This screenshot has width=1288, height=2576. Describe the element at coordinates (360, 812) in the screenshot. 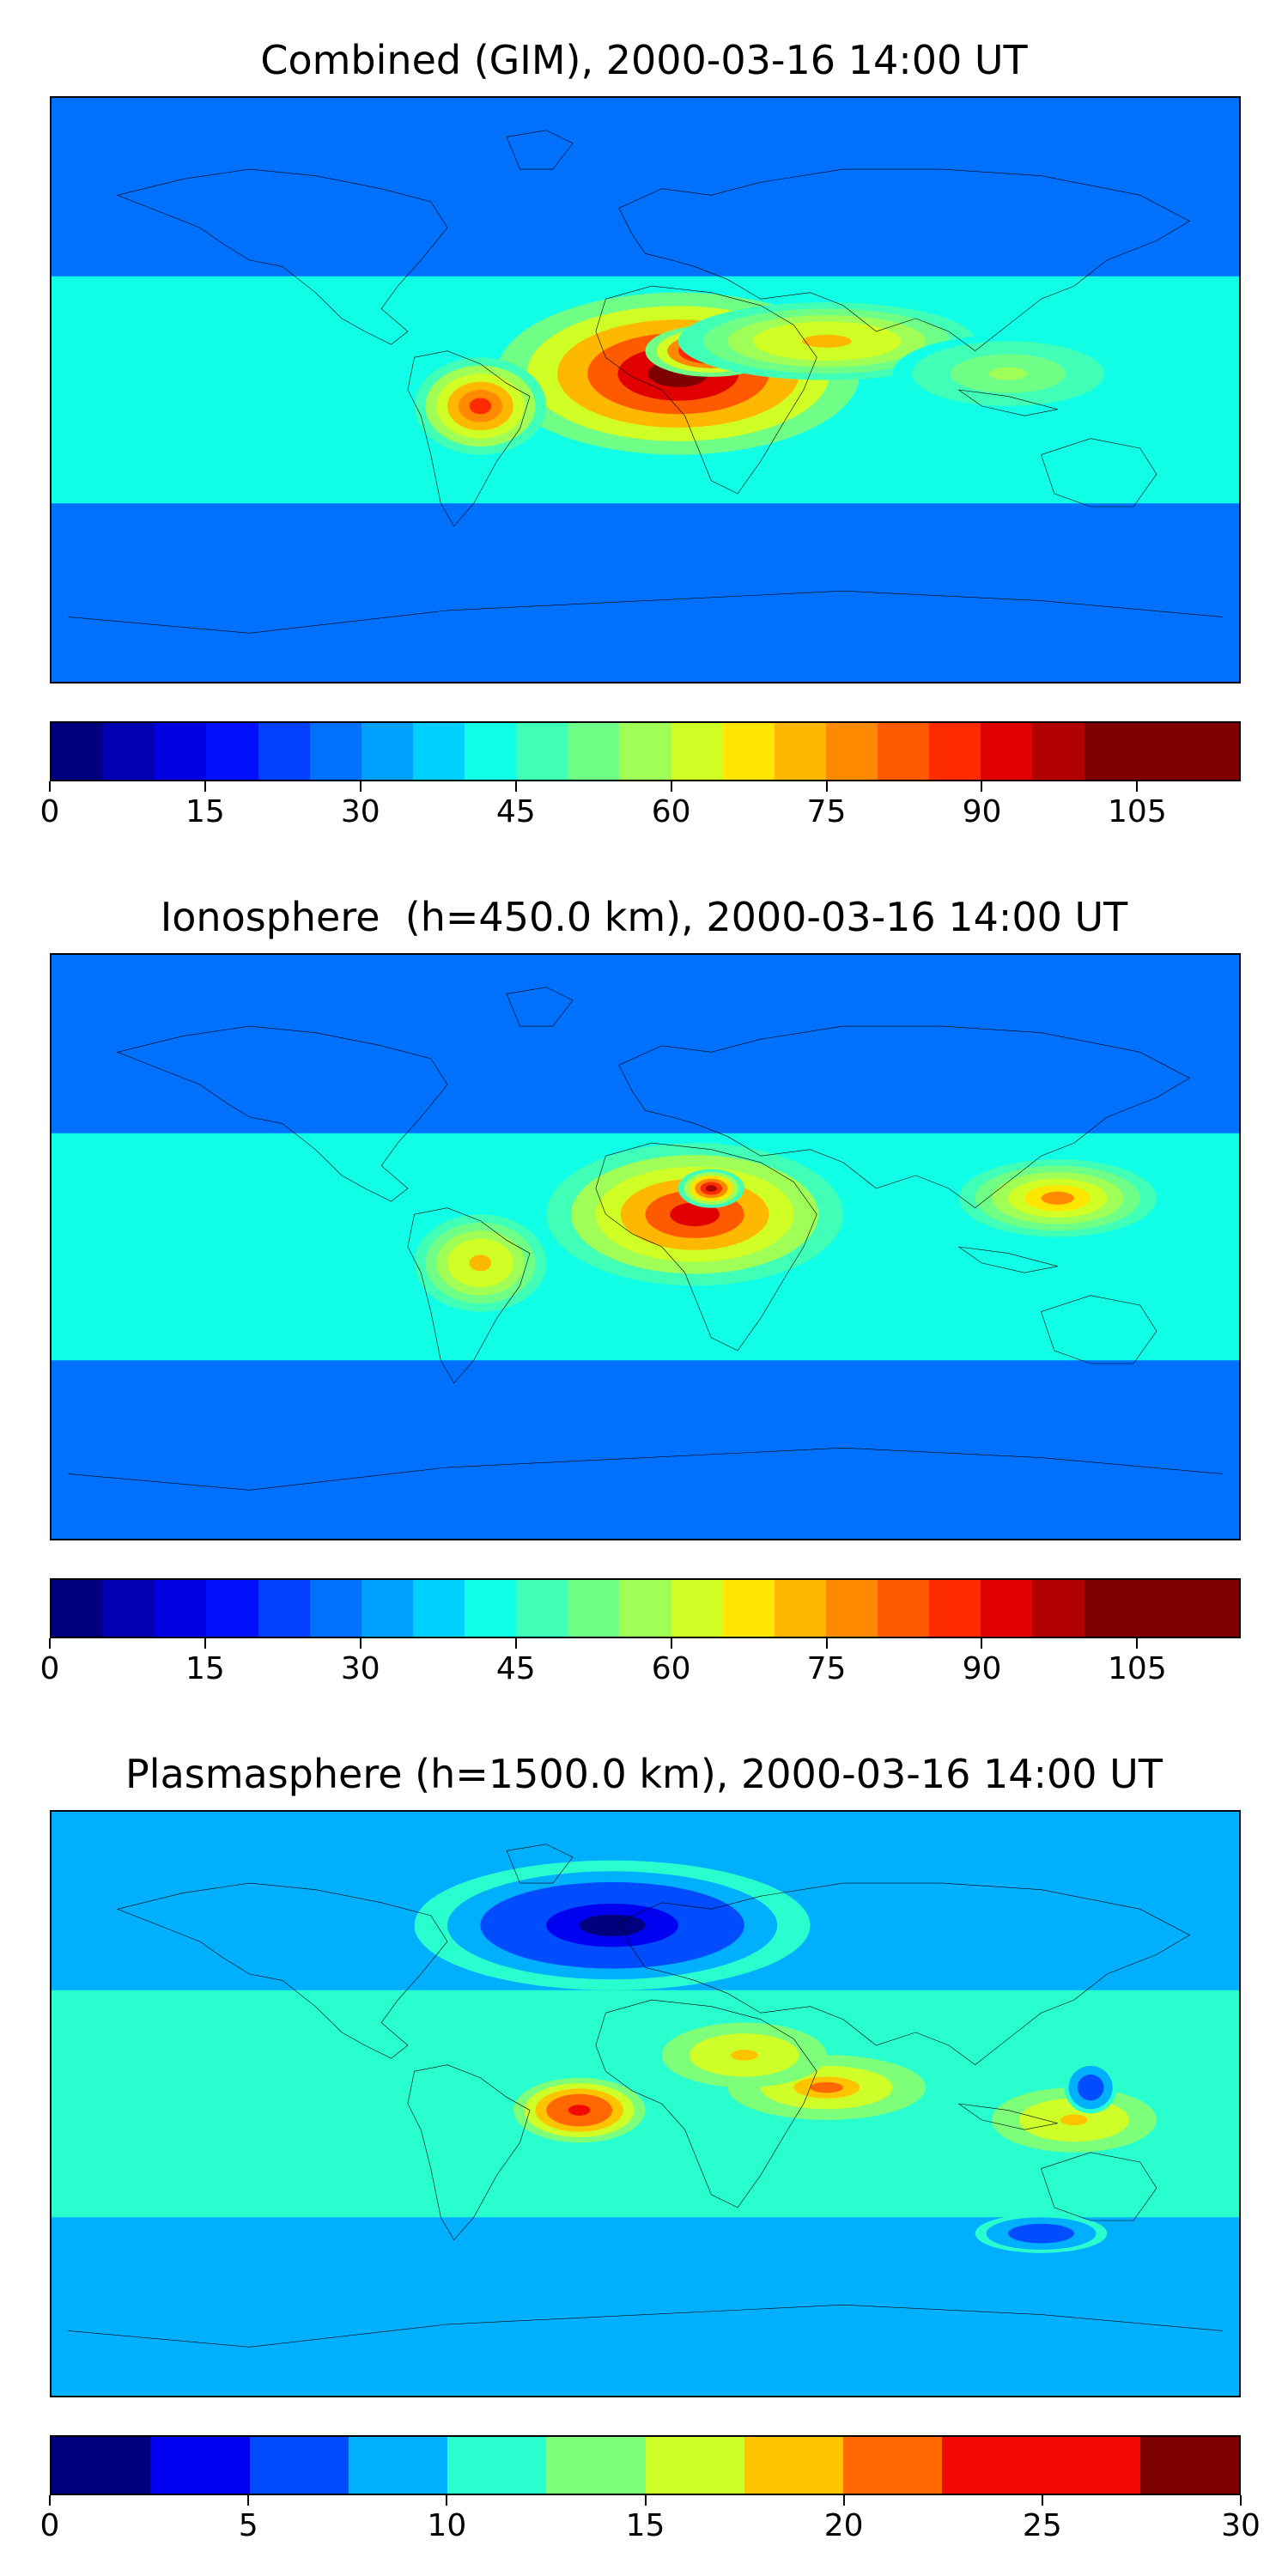

I see `colorbar-tick-label: 30` at that location.